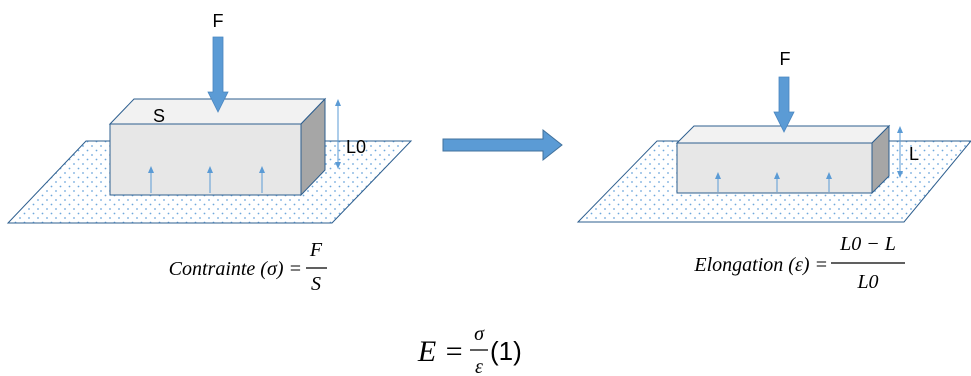  I want to click on stress-formula-denominator: S, so click(316, 284).